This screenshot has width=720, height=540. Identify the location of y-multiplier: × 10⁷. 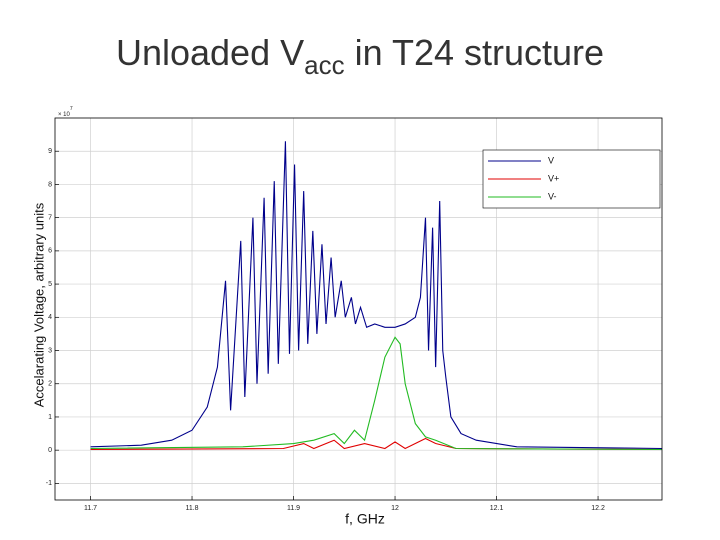
(65, 111).